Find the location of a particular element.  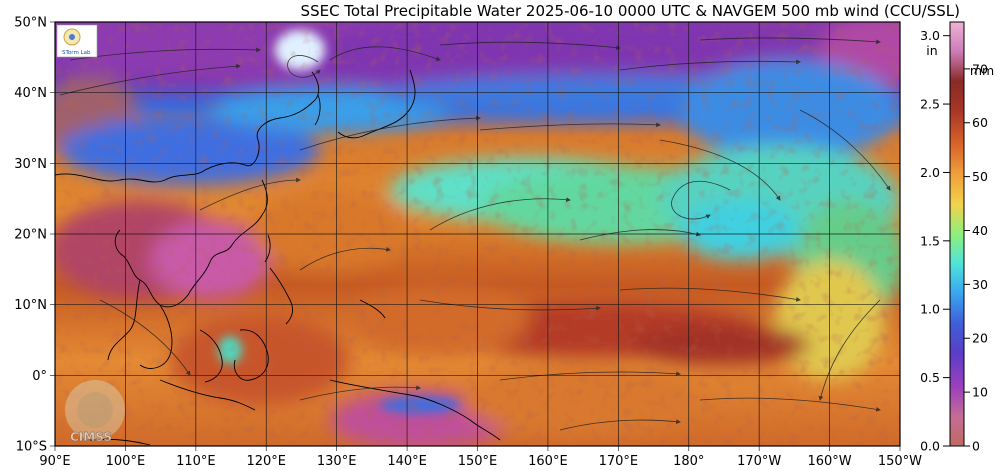

storm-lab-text: STorm Lab is located at coordinates (76, 53).